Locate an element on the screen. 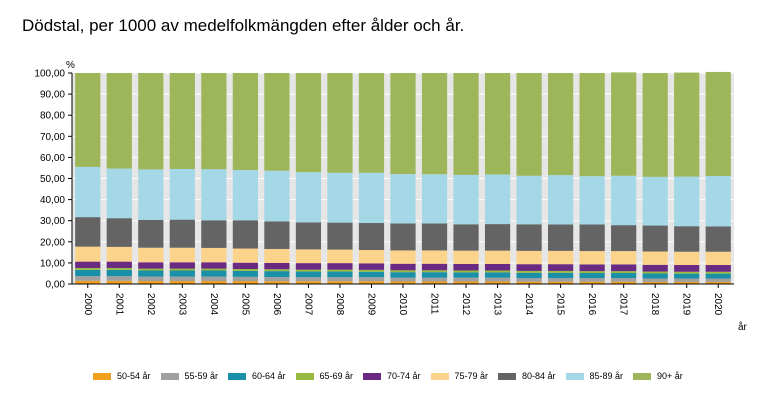  y-tick-label: 10,00 is located at coordinates (52, 263).